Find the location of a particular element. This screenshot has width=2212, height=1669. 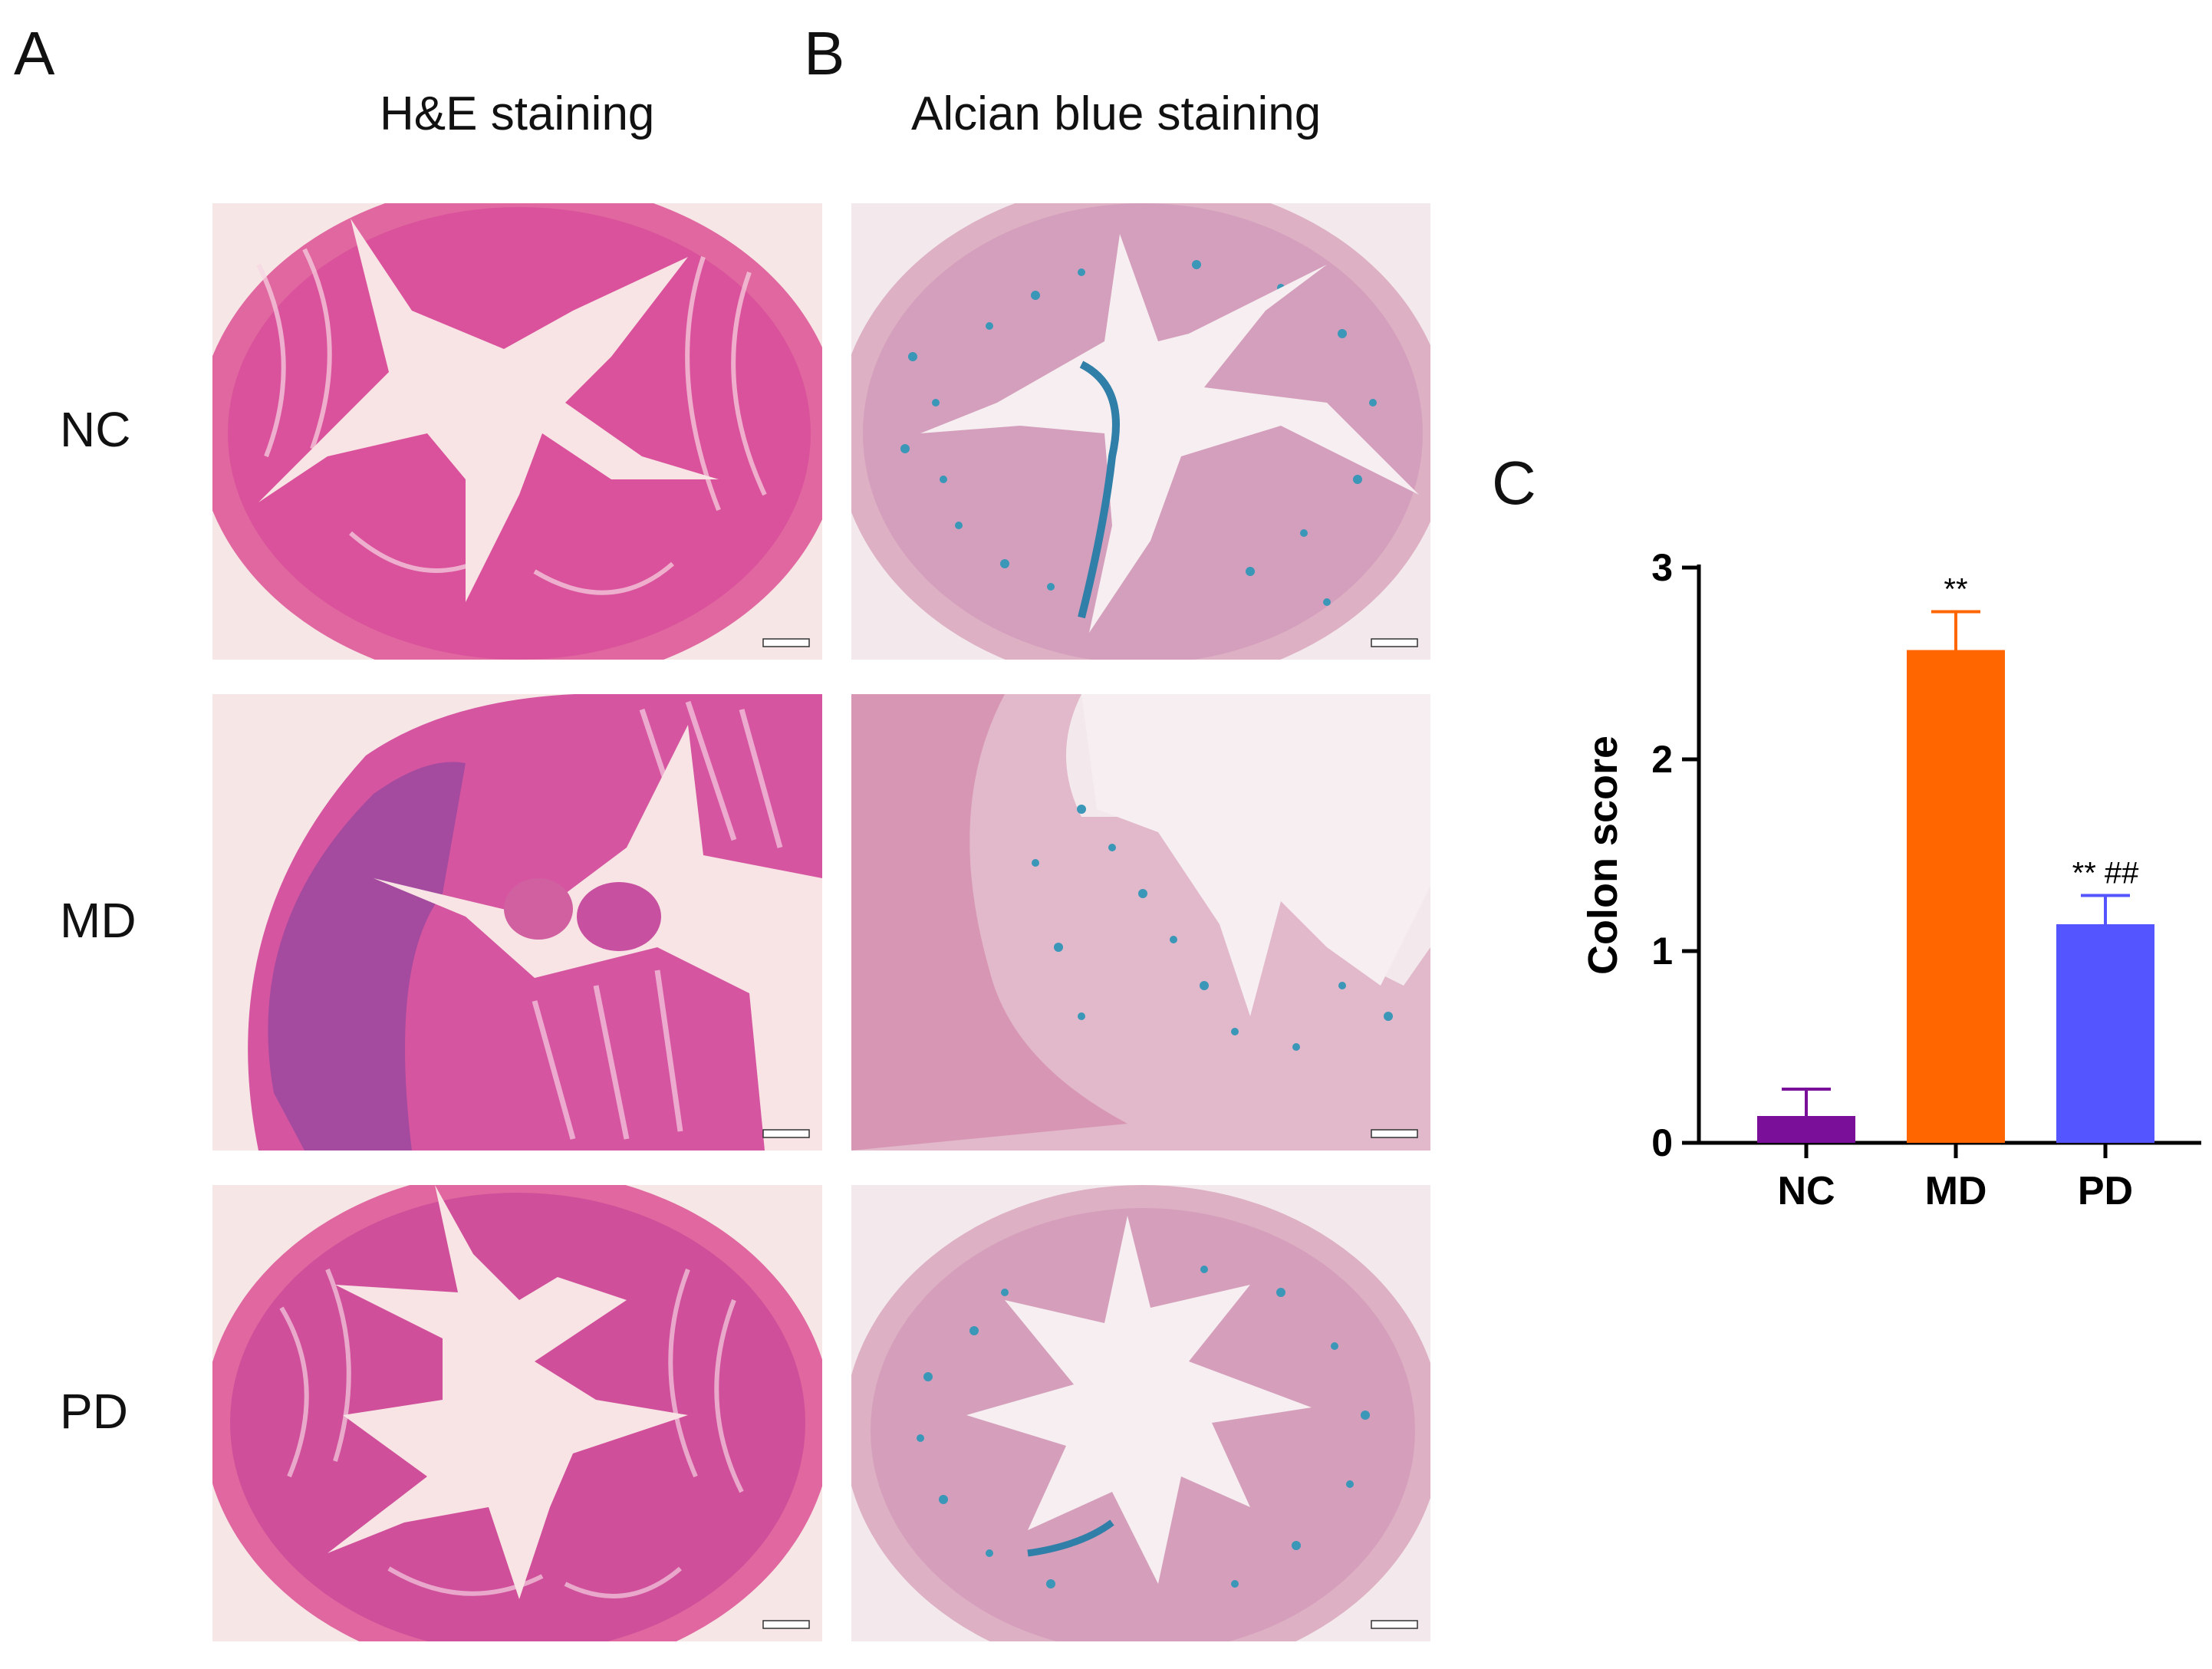

panel-a-letter: A is located at coordinates (34, 53).